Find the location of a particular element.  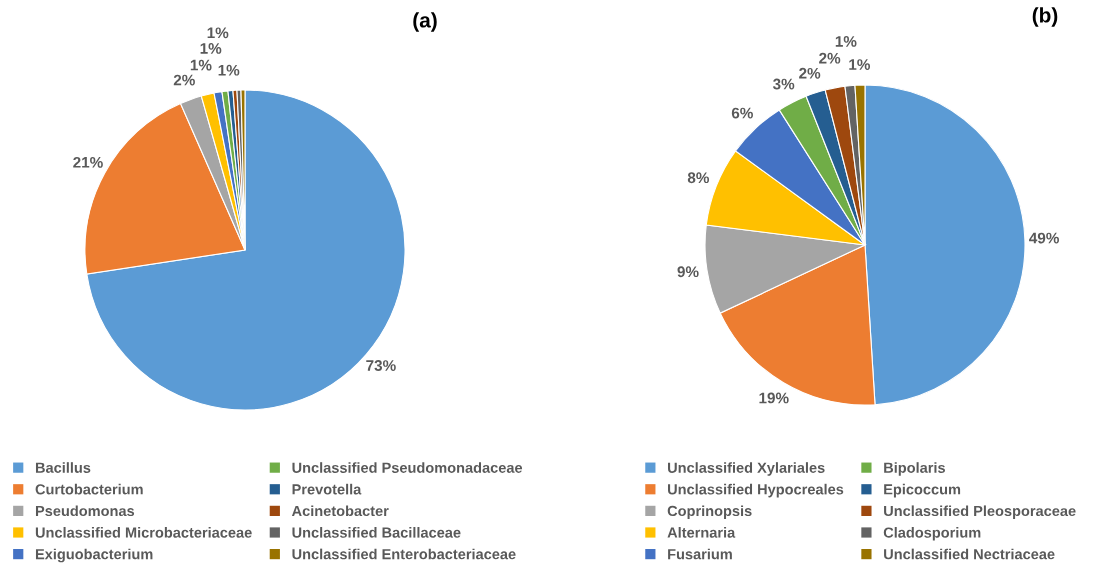

data-label: 21% is located at coordinates (88, 162).